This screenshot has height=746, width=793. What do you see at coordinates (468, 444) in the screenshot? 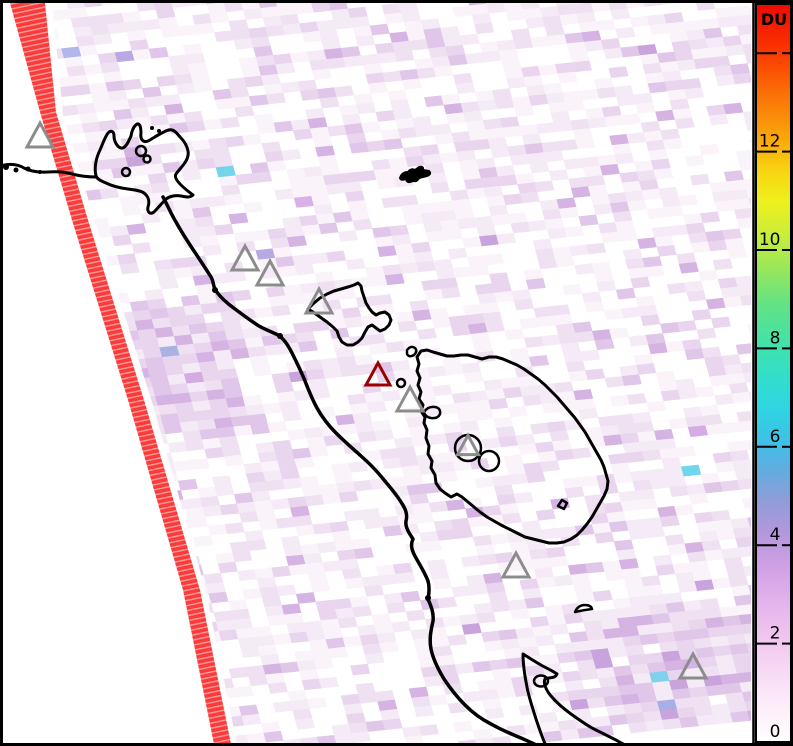
I see `volcano-marker` at bounding box center [468, 444].